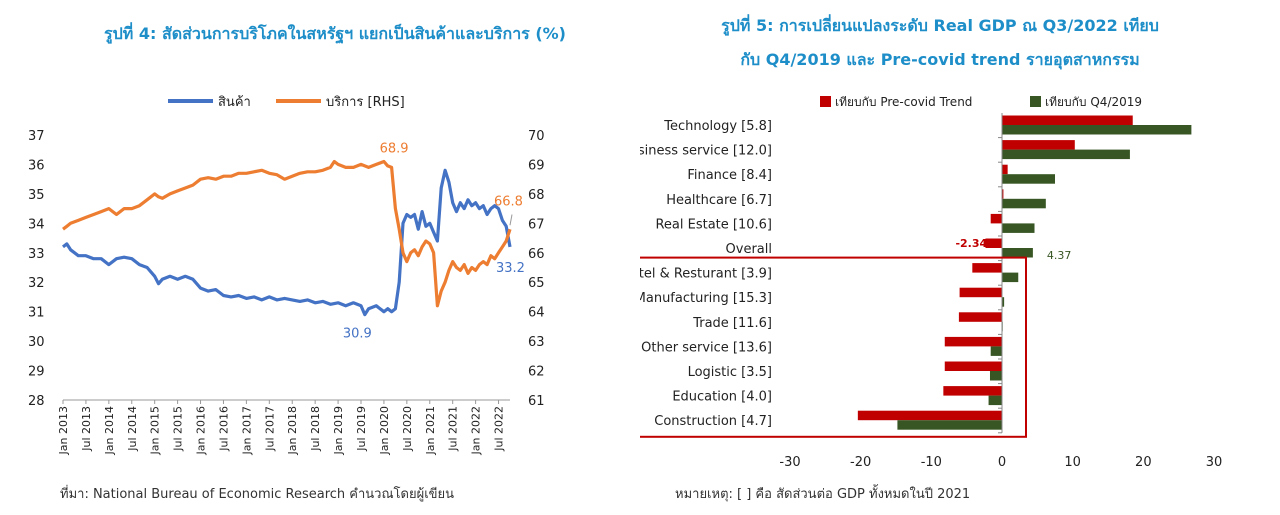 The image size is (1280, 515). I want to click on y-left-tick-label: 36, so click(36, 165).